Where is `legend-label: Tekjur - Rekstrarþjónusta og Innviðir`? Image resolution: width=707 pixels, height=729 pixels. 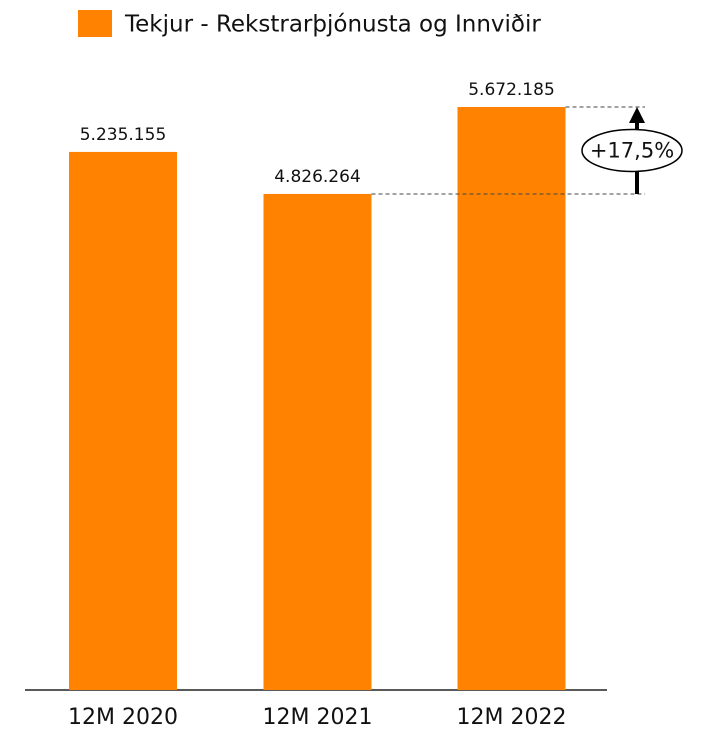
legend-label: Tekjur - Rekstrarþjónusta og Innviðir is located at coordinates (332, 25).